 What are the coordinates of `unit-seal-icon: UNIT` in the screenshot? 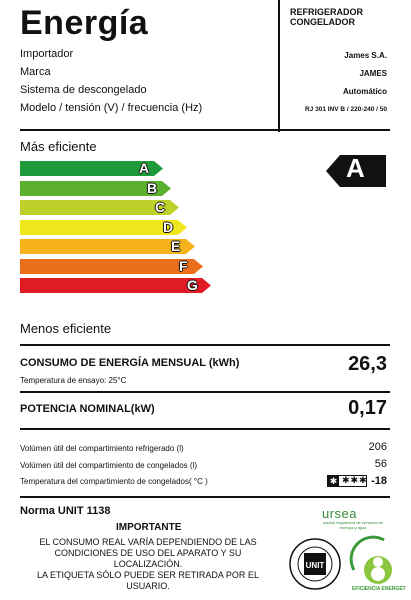 It's located at (315, 564).